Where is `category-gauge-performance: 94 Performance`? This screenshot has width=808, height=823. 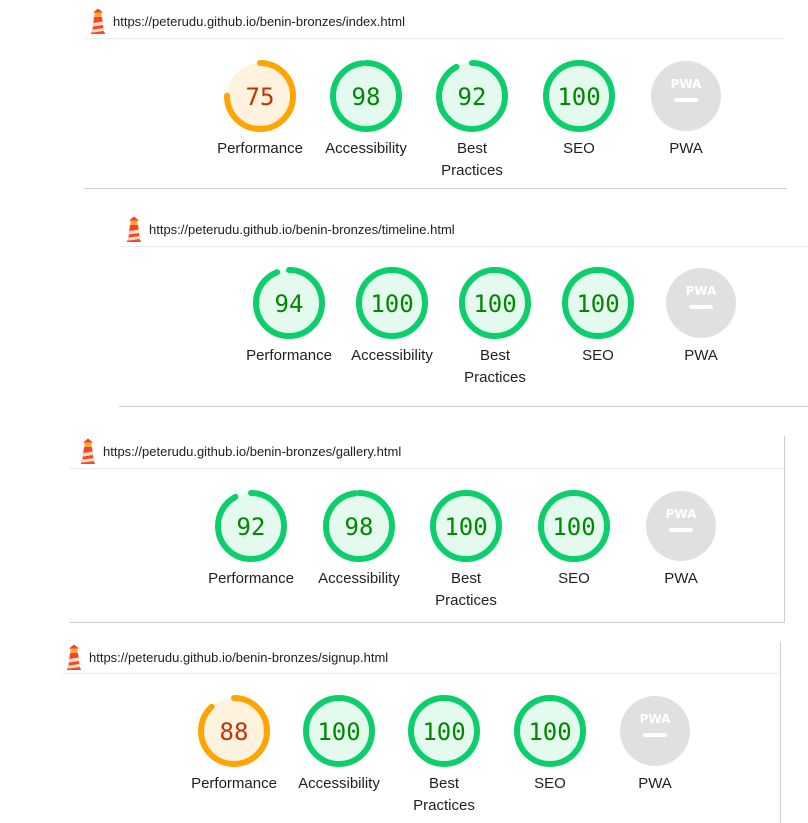
category-gauge-performance: 94 Performance is located at coordinates (289, 317).